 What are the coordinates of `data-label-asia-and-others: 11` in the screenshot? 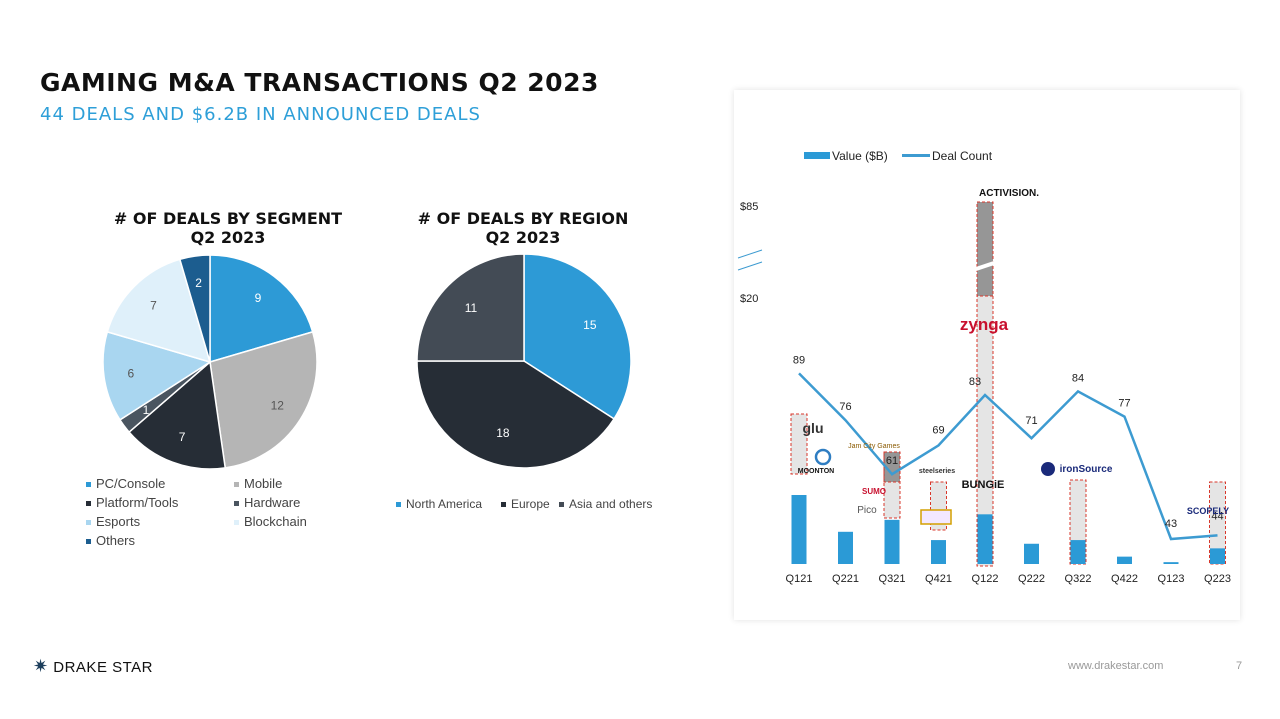 It's located at (471, 308).